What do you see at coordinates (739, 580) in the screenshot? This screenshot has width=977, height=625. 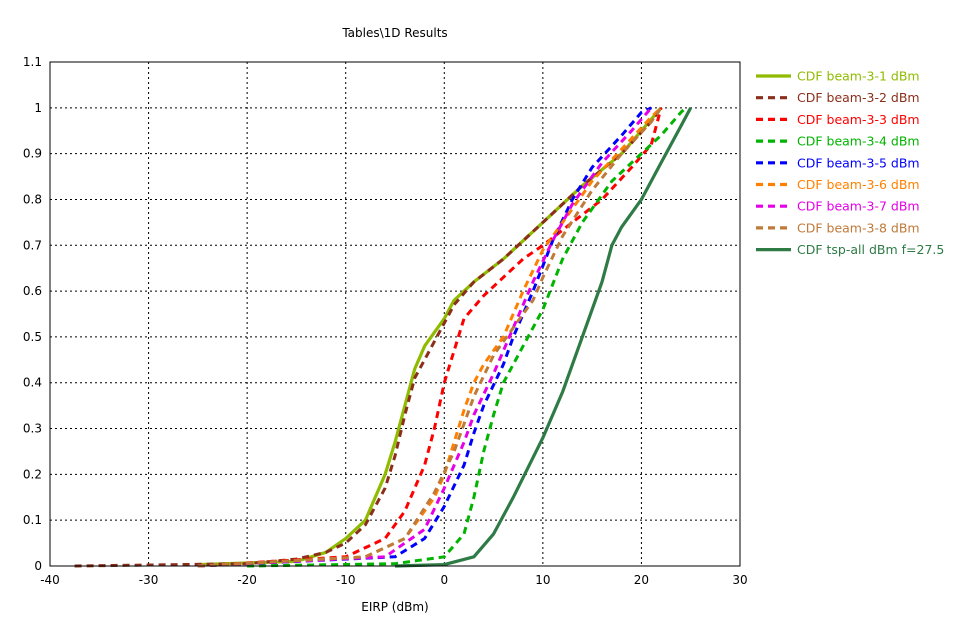 I see `x-tick-label: 30` at bounding box center [739, 580].